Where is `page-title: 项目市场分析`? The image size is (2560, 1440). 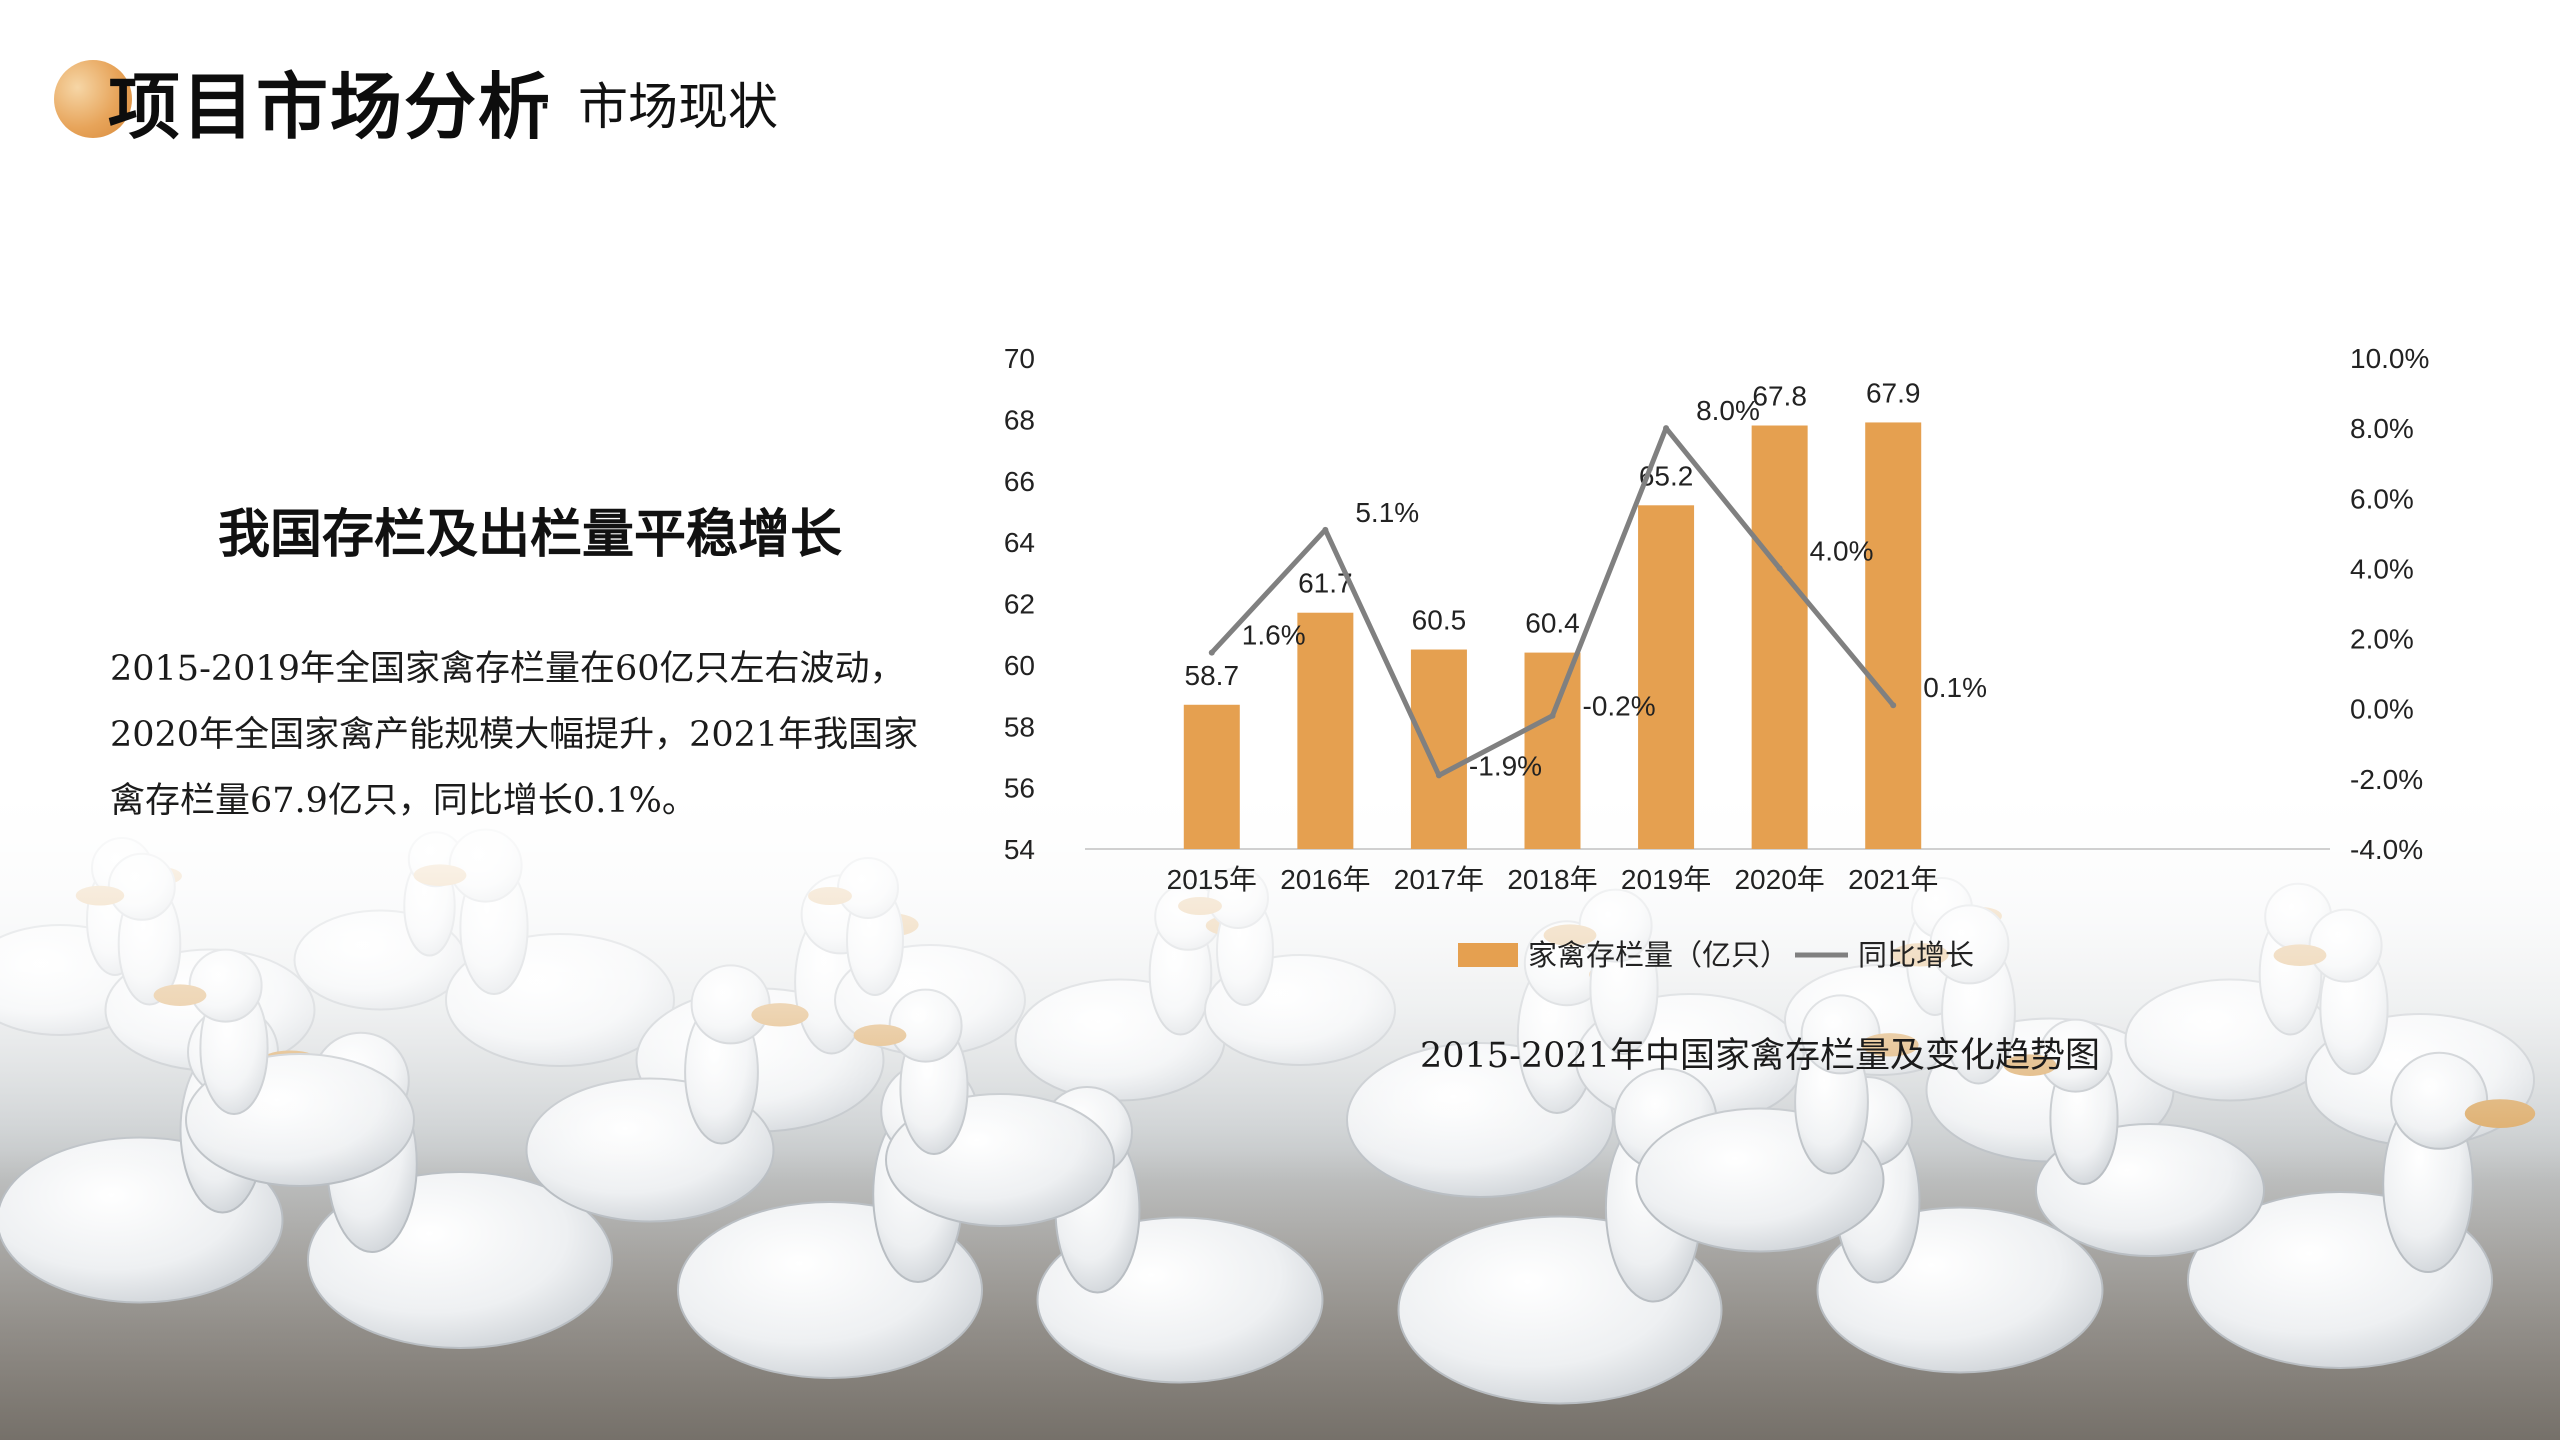
page-title: 项目市场分析 is located at coordinates (330, 107).